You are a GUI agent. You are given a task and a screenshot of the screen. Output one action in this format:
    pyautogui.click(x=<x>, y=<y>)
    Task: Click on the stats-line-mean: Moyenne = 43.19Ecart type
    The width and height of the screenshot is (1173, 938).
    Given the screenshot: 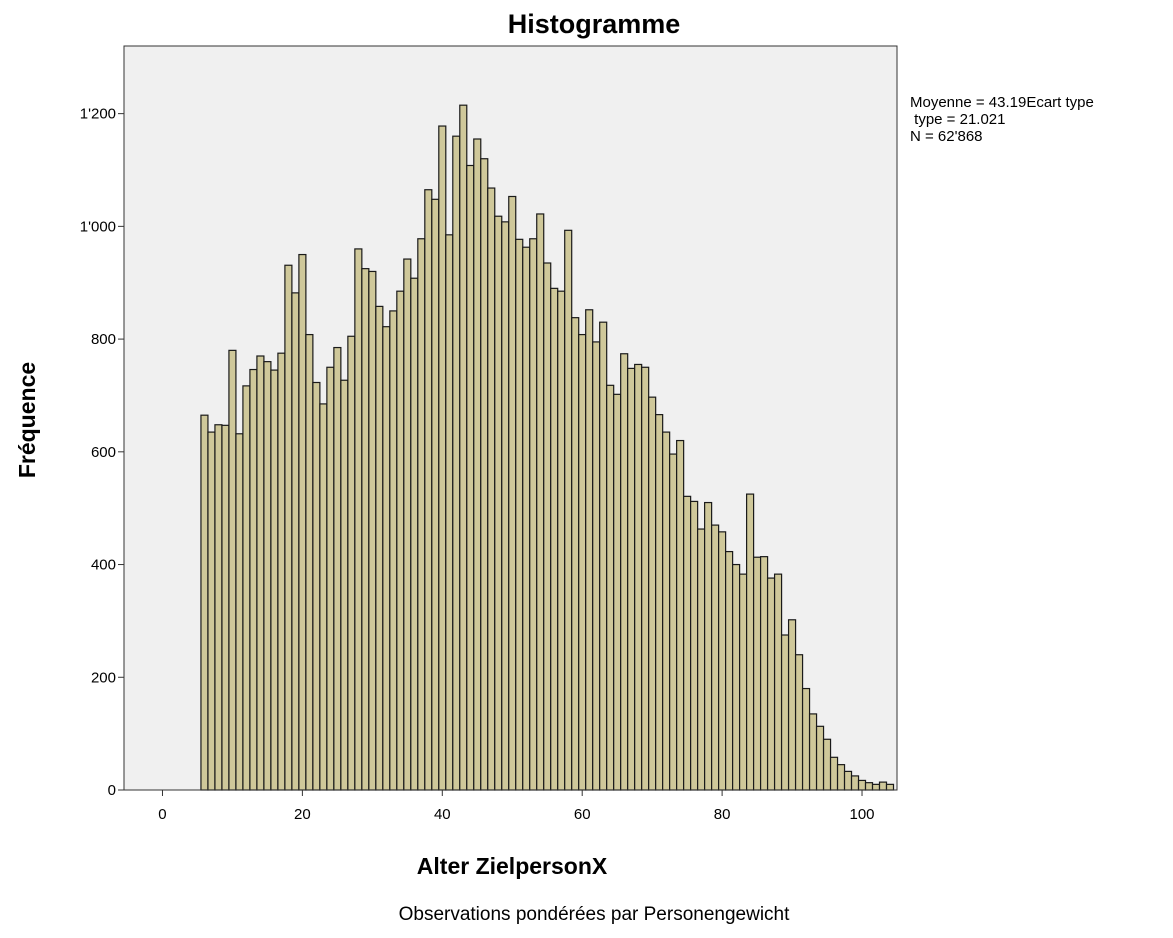 What is the action you would take?
    pyautogui.click(x=1002, y=102)
    